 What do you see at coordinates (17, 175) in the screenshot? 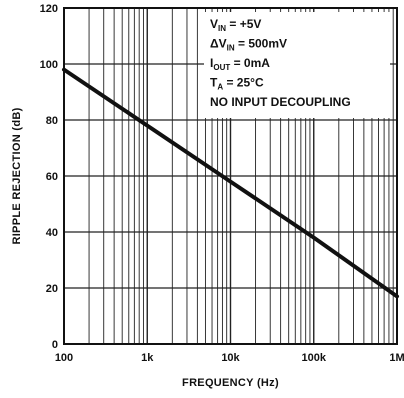
I see `y-axis-label: RIPPLE REJECTION (dB)` at bounding box center [17, 175].